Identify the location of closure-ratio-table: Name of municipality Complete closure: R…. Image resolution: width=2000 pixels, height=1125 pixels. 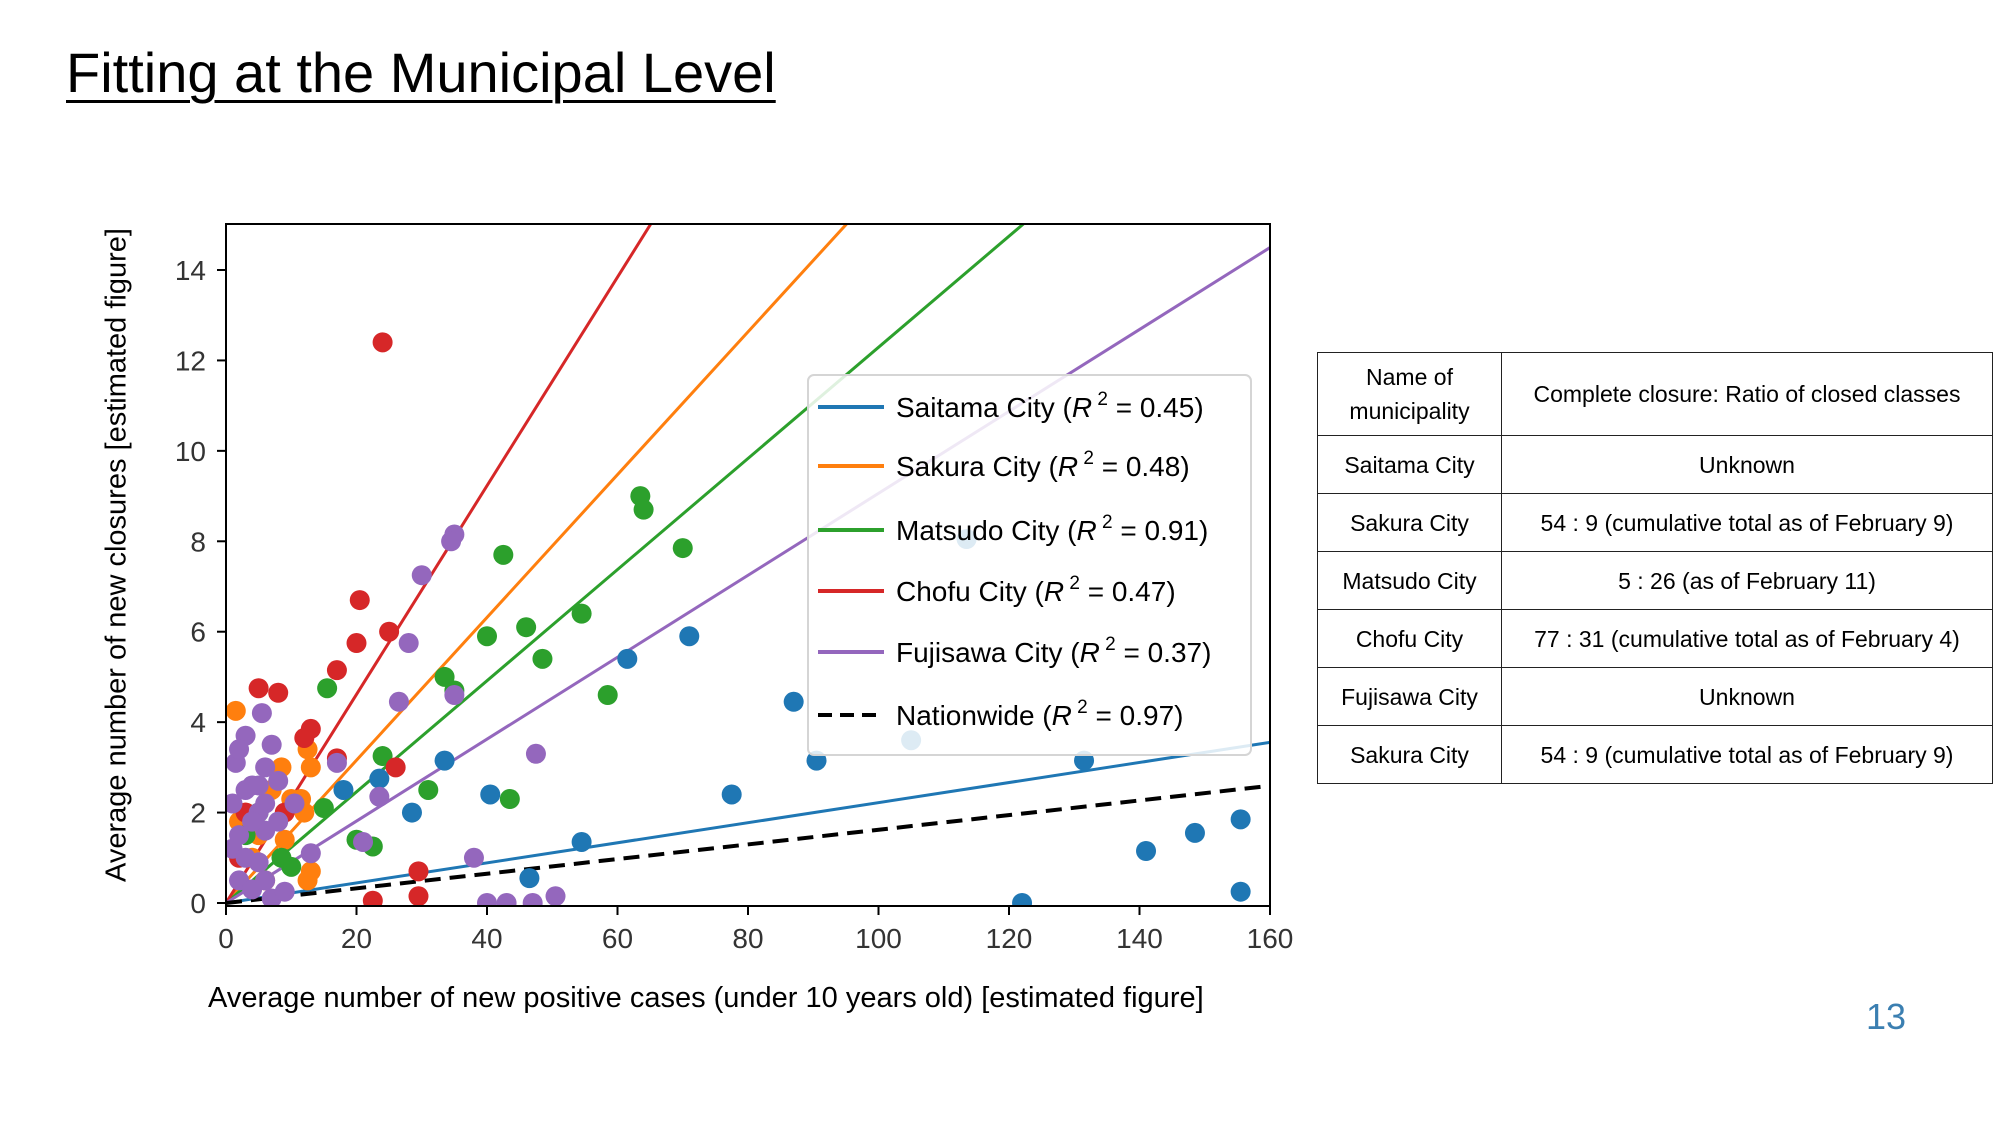
(1655, 568).